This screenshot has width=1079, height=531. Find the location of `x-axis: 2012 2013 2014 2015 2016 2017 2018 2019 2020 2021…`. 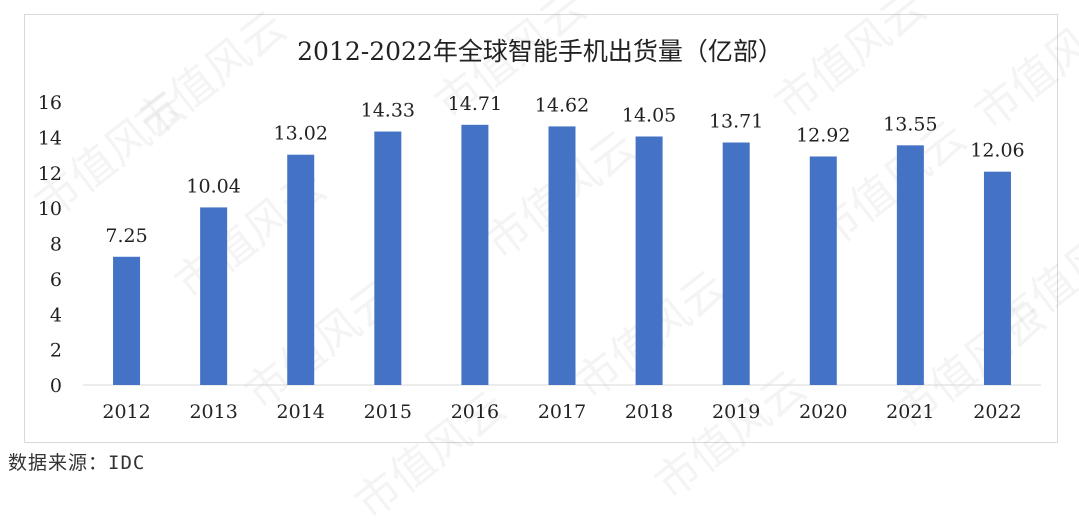

x-axis: 2012 2013 2014 2015 2016 2017 2018 2019 2020 2021… is located at coordinates (562, 403).